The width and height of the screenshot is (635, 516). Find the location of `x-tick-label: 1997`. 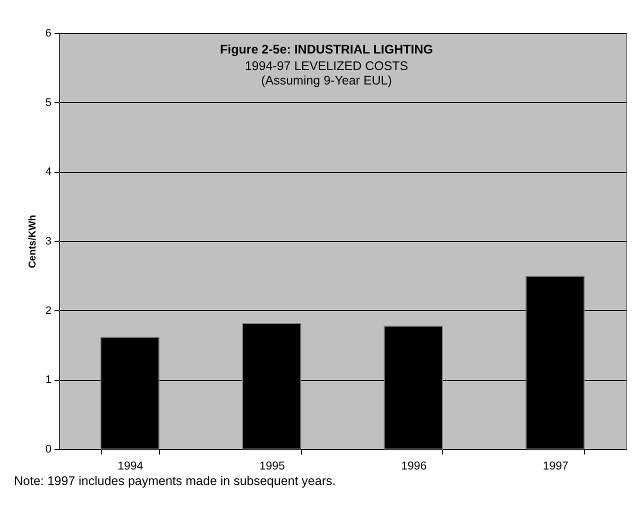

x-tick-label: 1997 is located at coordinates (555, 466).